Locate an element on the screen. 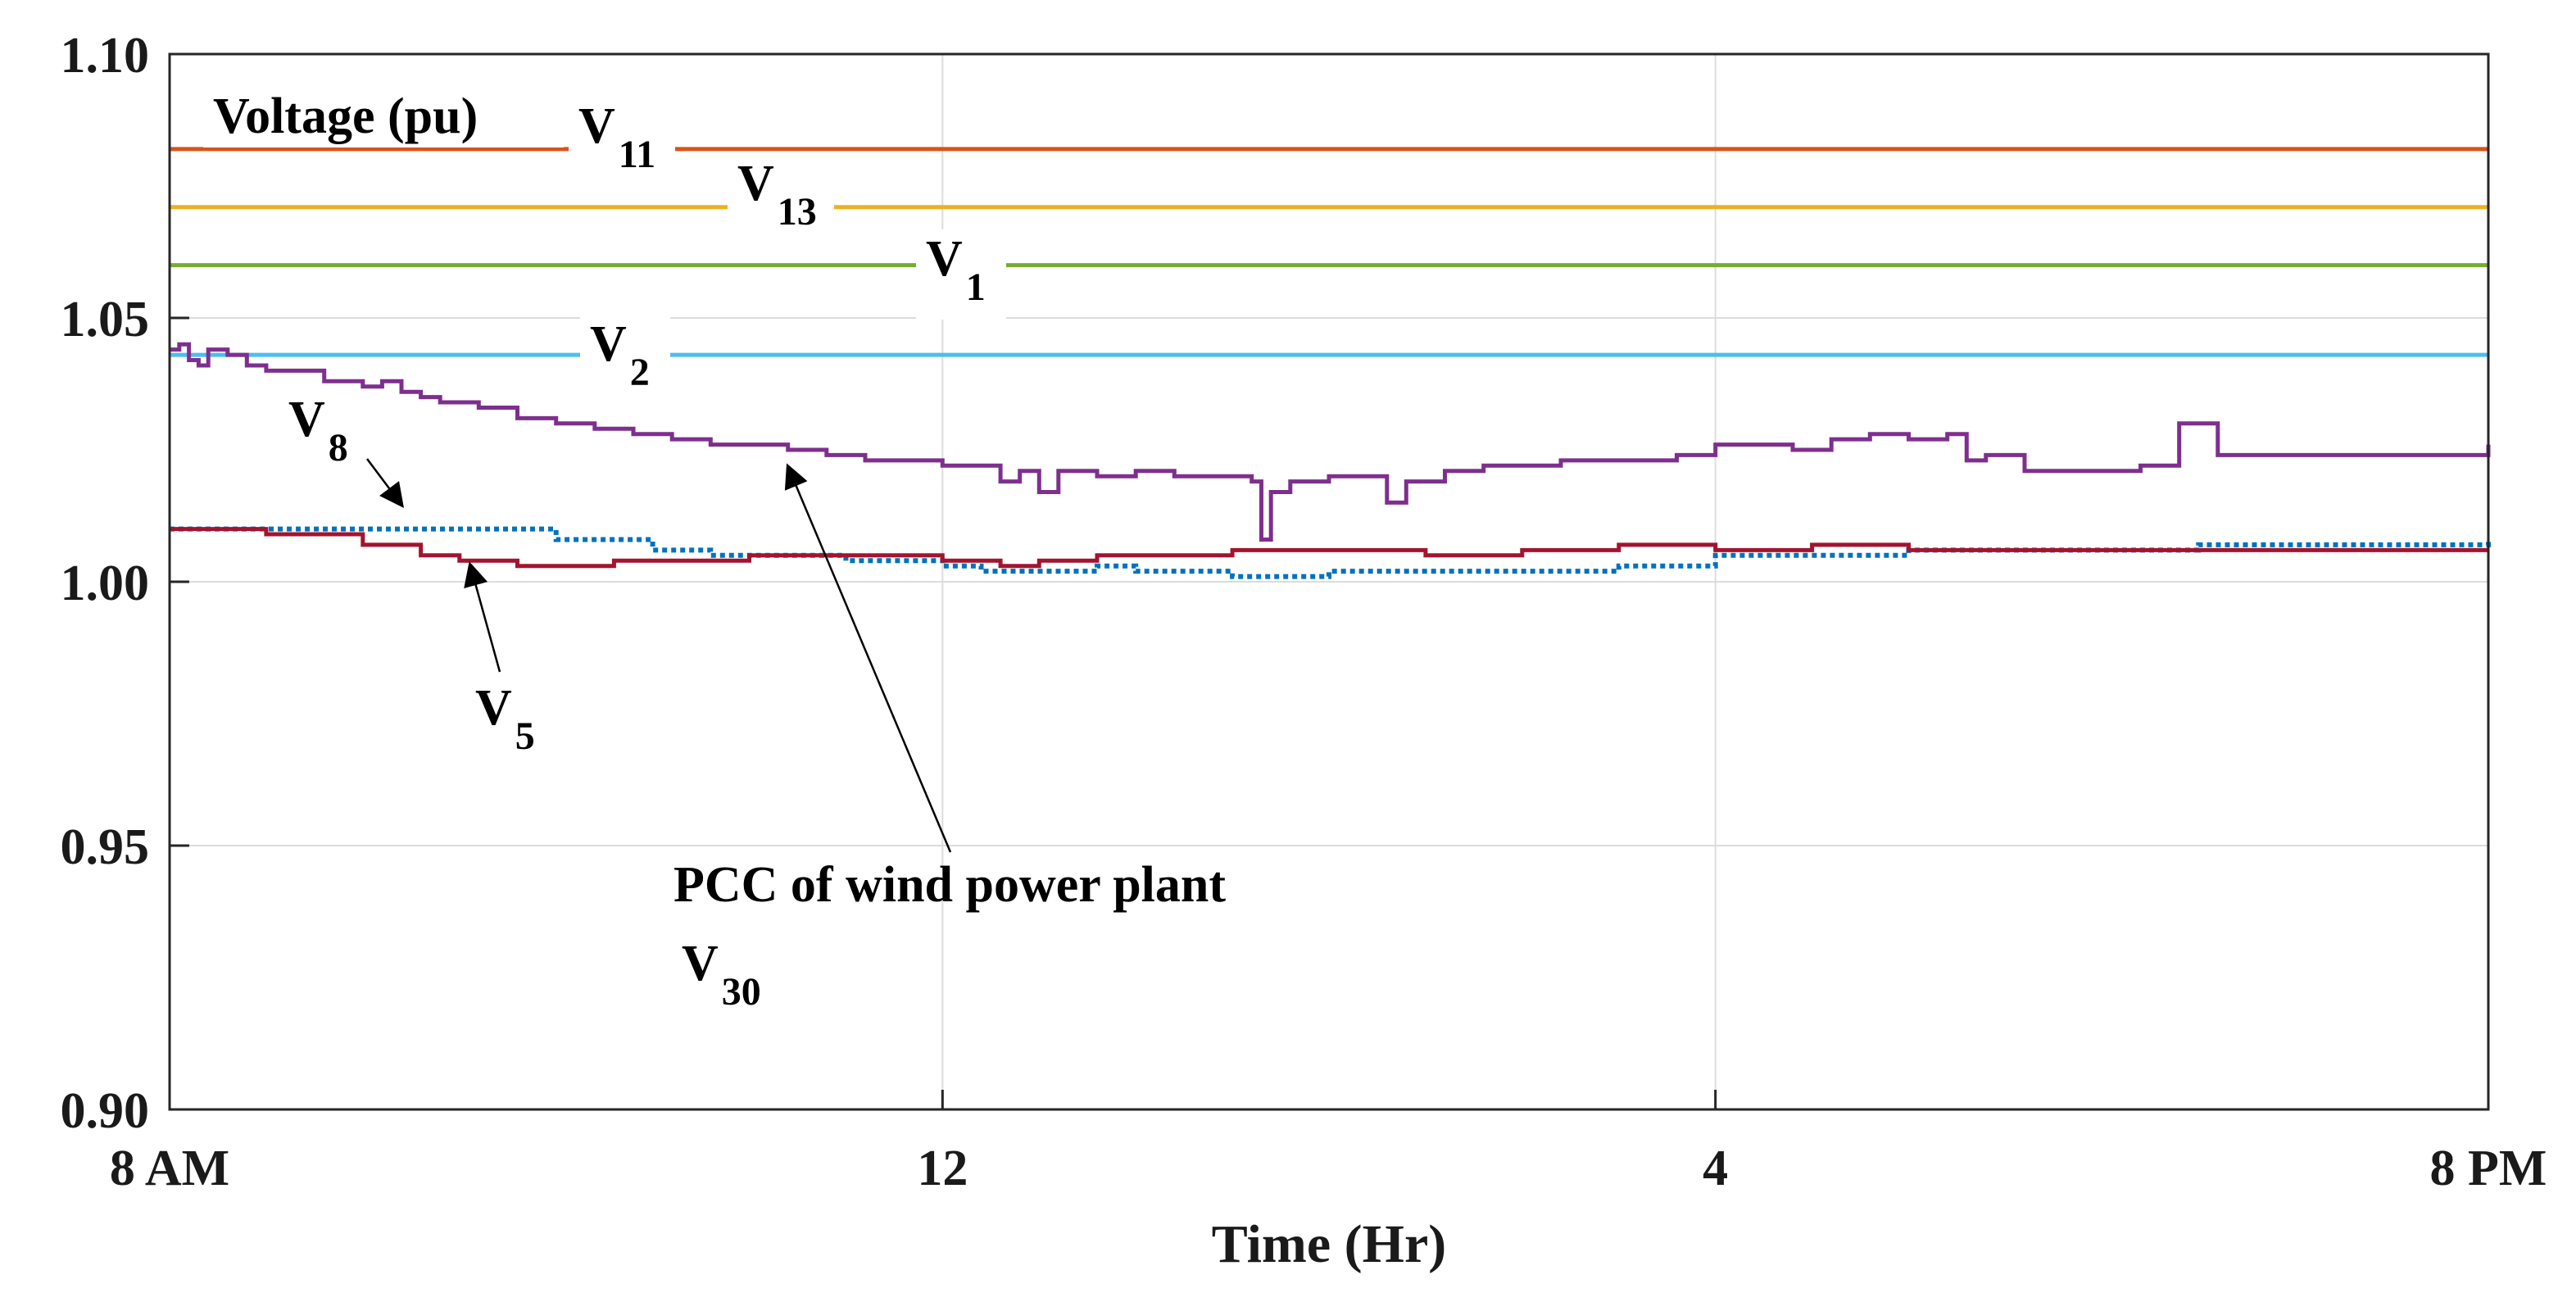  label-v1: V1 is located at coordinates (956, 270).